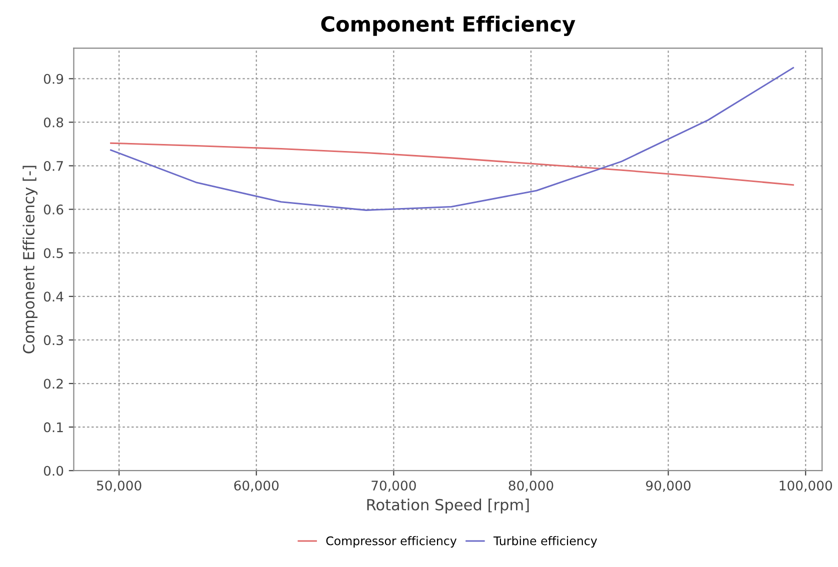  Describe the element at coordinates (531, 486) in the screenshot. I see `x-tick-label: 80,000` at that location.